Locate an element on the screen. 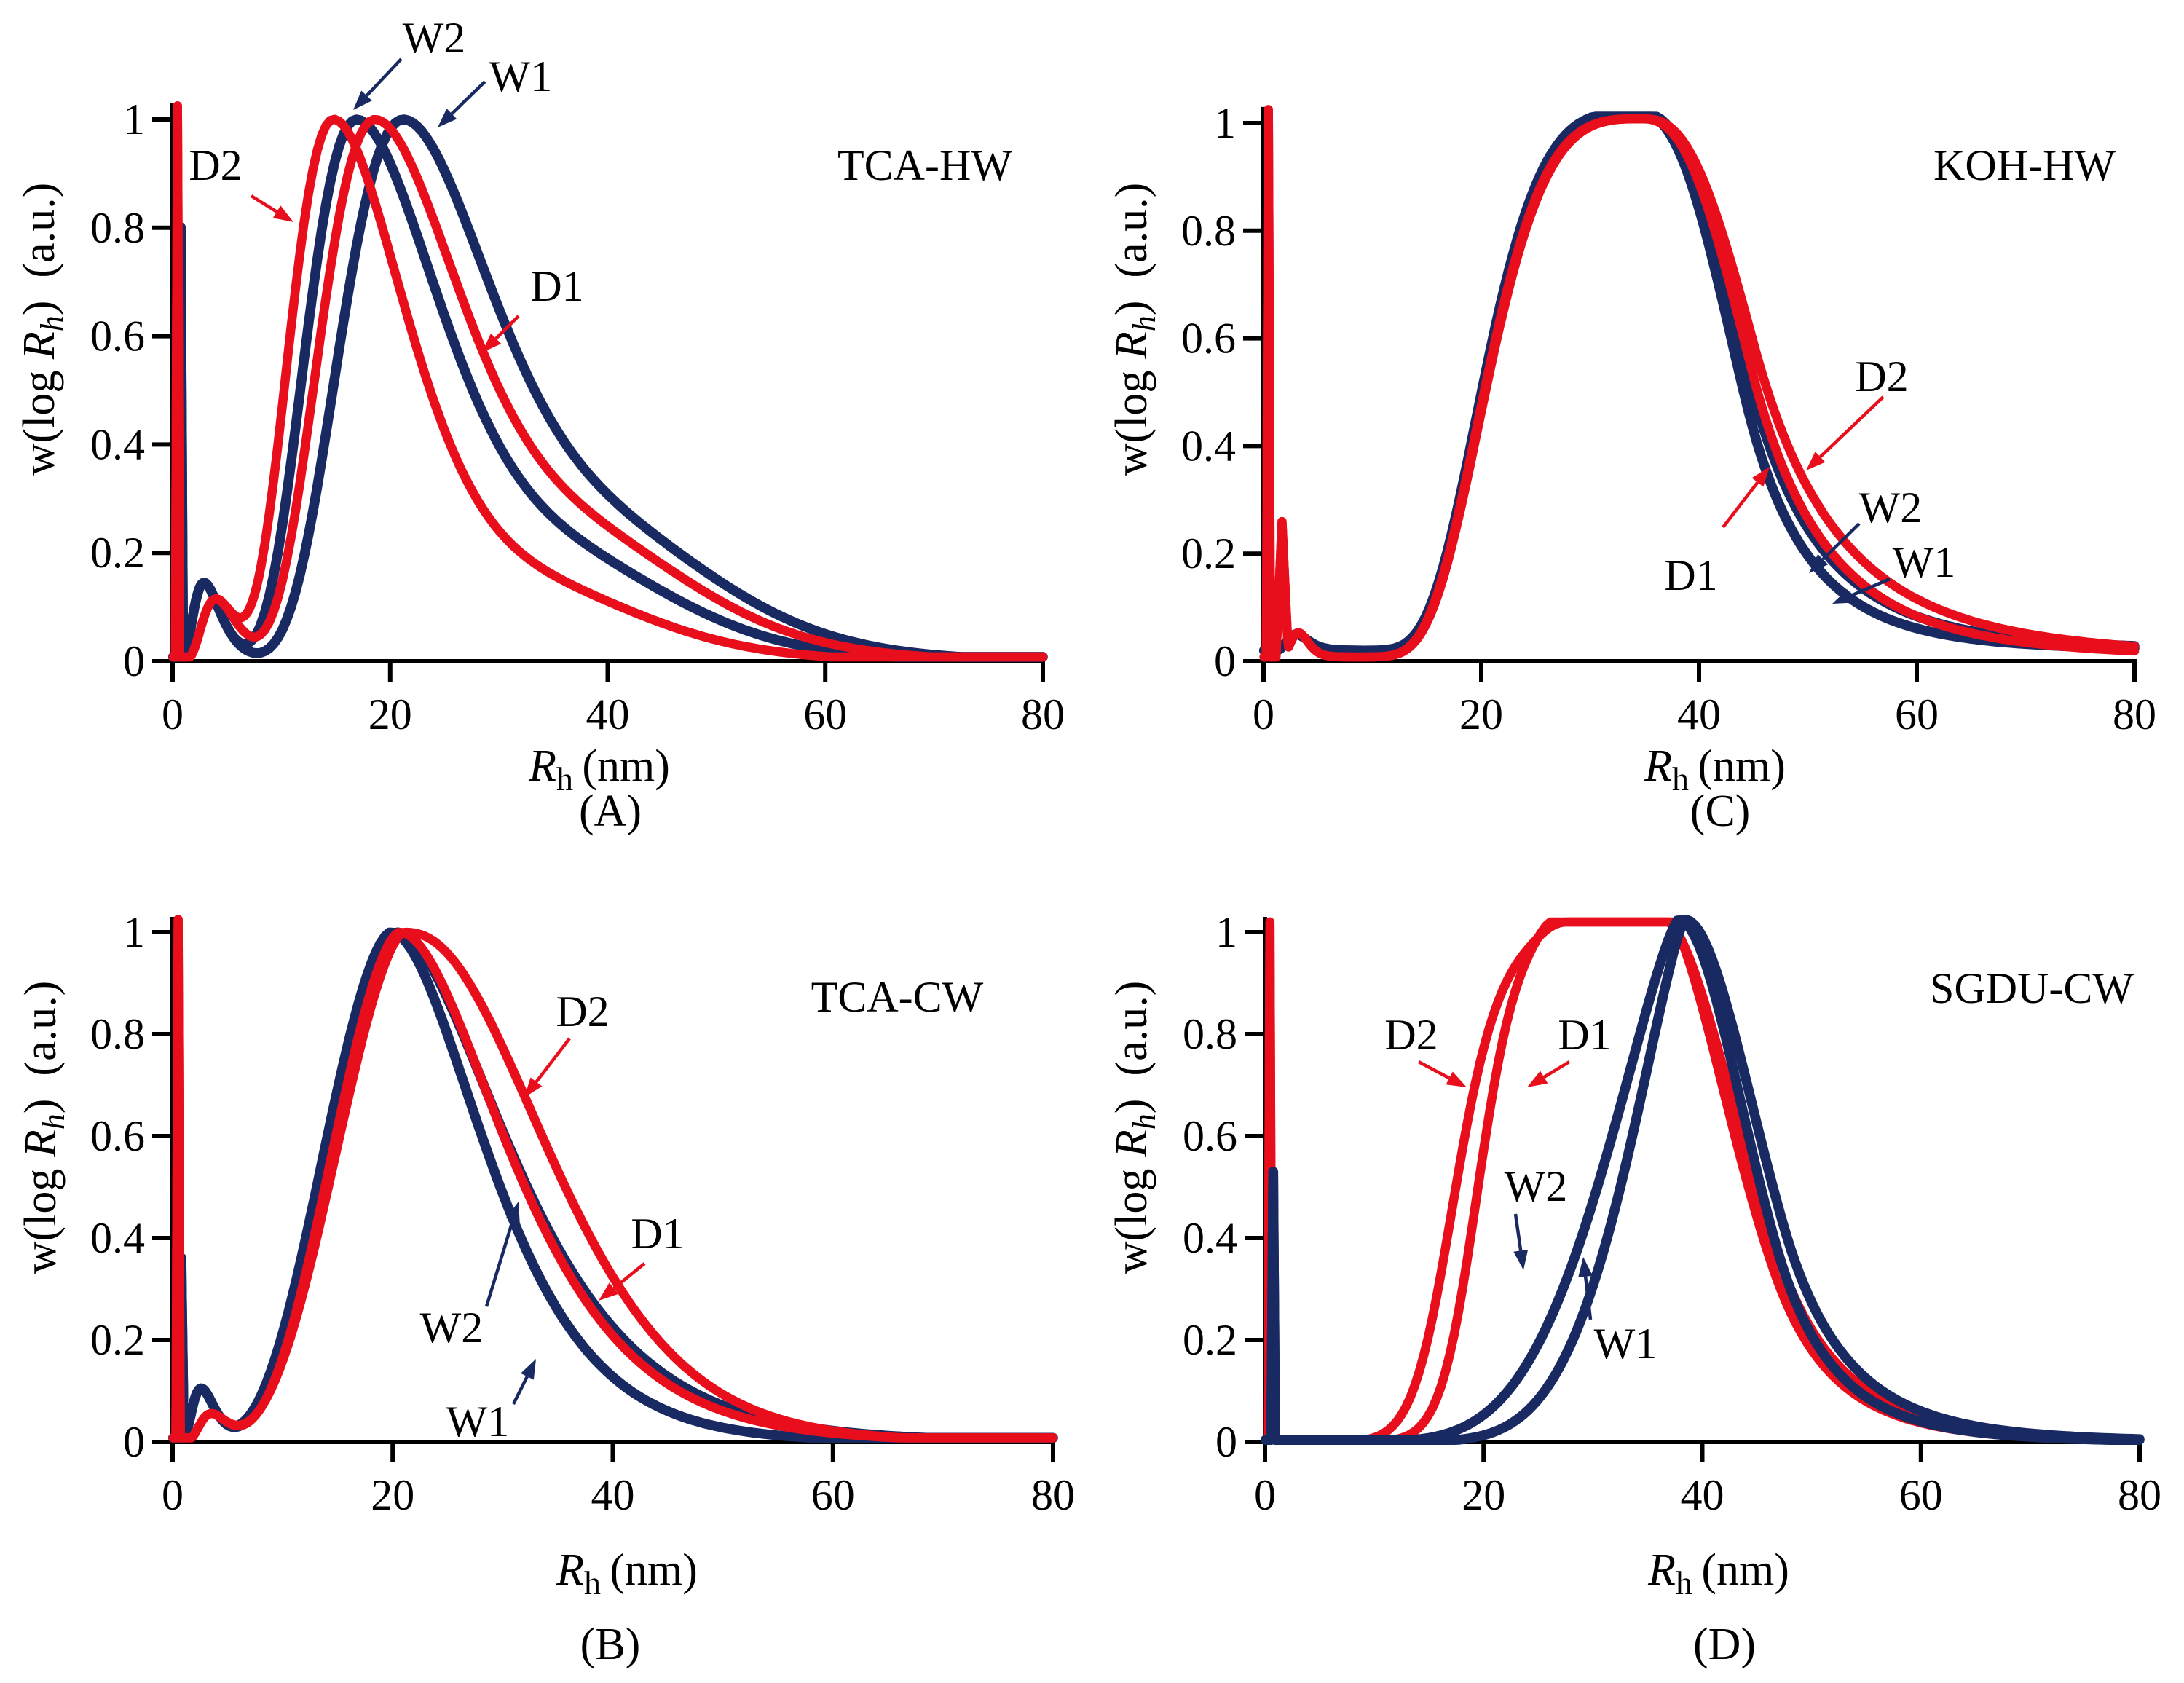  svg-text: (D) is located at coordinates (1724, 1645).